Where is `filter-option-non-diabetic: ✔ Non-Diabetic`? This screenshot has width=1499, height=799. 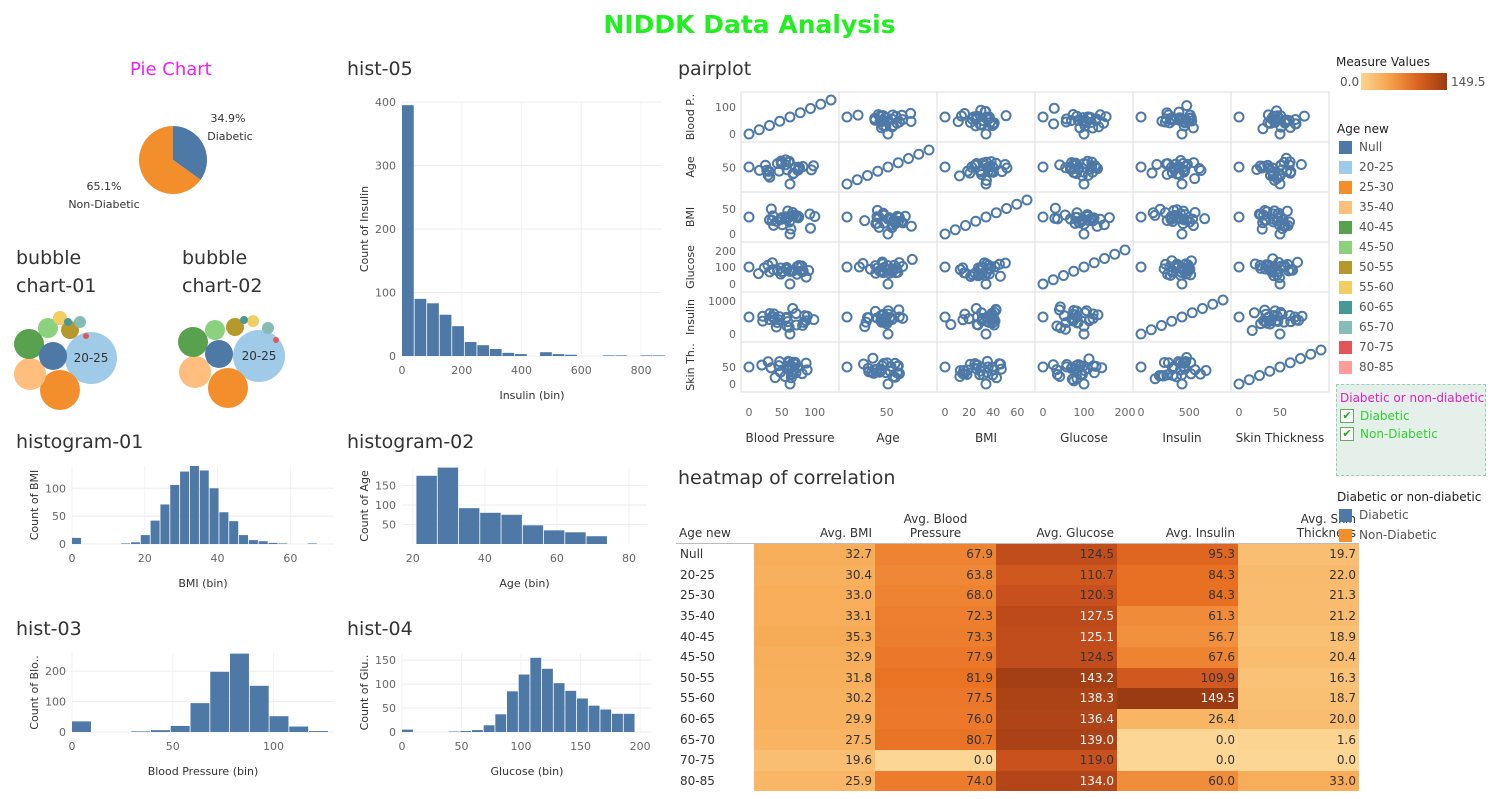
filter-option-non-diabetic: ✔ Non-Diabetic is located at coordinates (1412, 434).